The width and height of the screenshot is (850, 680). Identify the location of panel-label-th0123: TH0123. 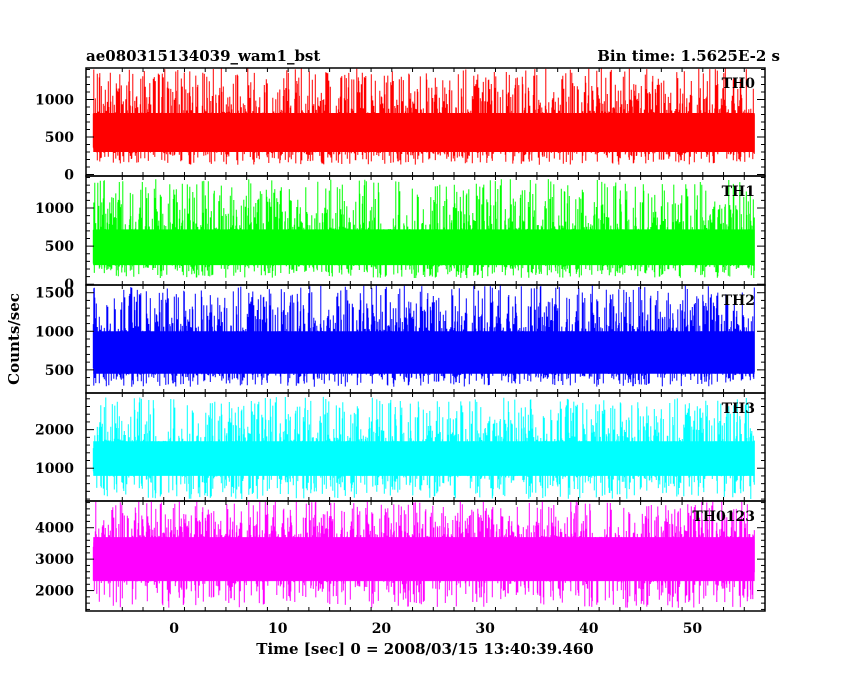
(723, 517).